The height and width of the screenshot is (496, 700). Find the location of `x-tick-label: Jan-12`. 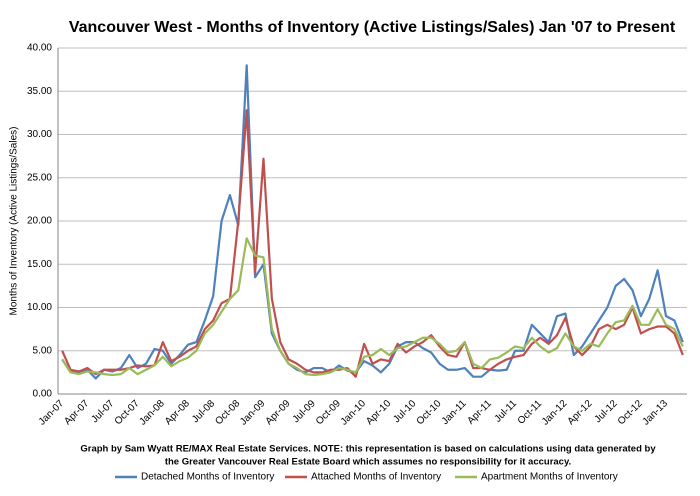

x-tick-label: Jan-12 is located at coordinates (555, 413).